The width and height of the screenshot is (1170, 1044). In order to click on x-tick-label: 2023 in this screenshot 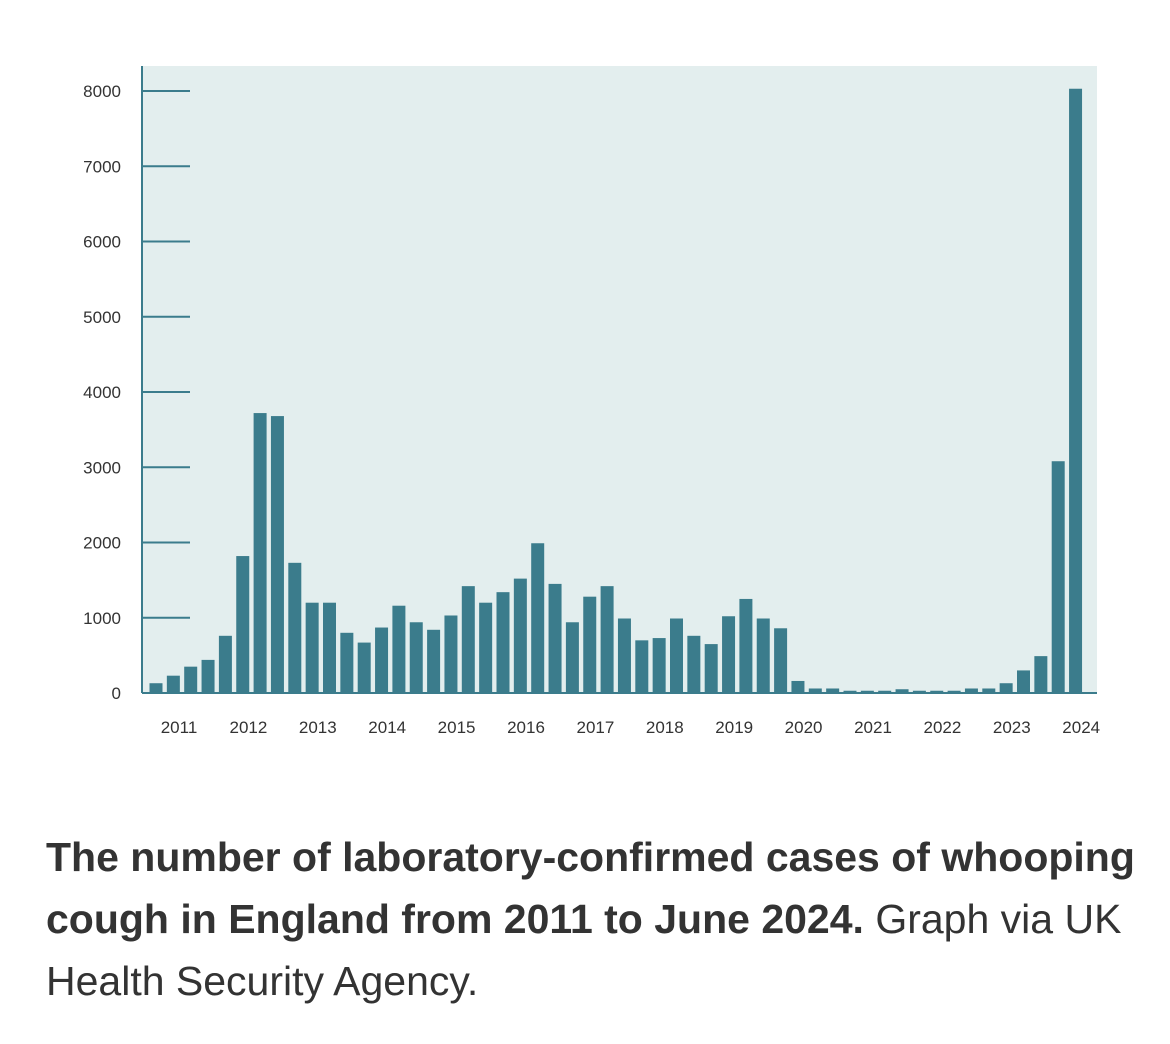, I will do `click(1012, 727)`.